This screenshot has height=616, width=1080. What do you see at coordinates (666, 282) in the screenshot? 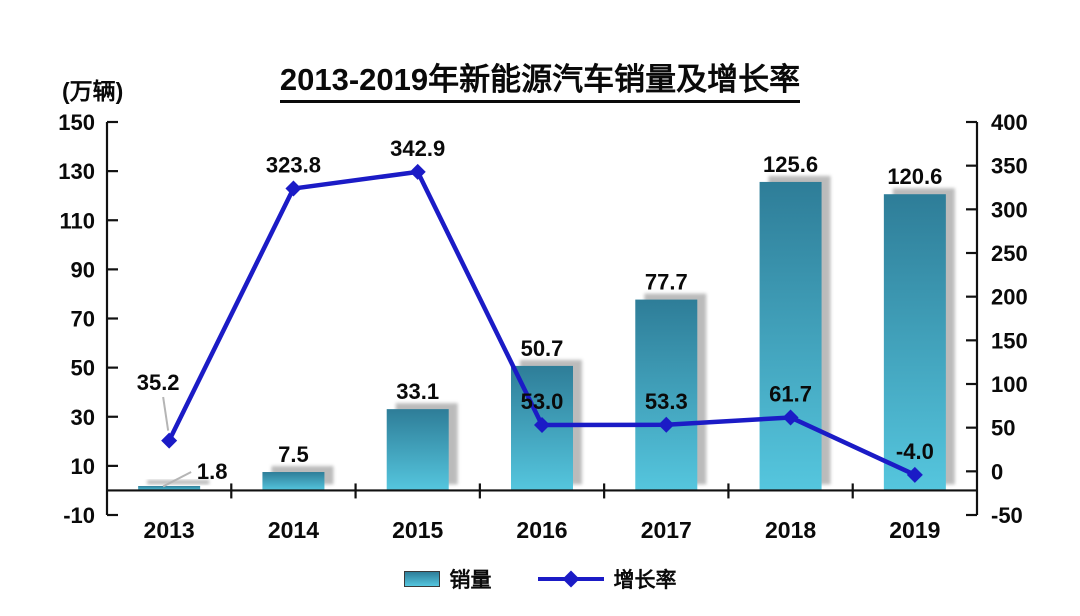
I see `sales-value-label-2017: 77.7` at bounding box center [666, 282].